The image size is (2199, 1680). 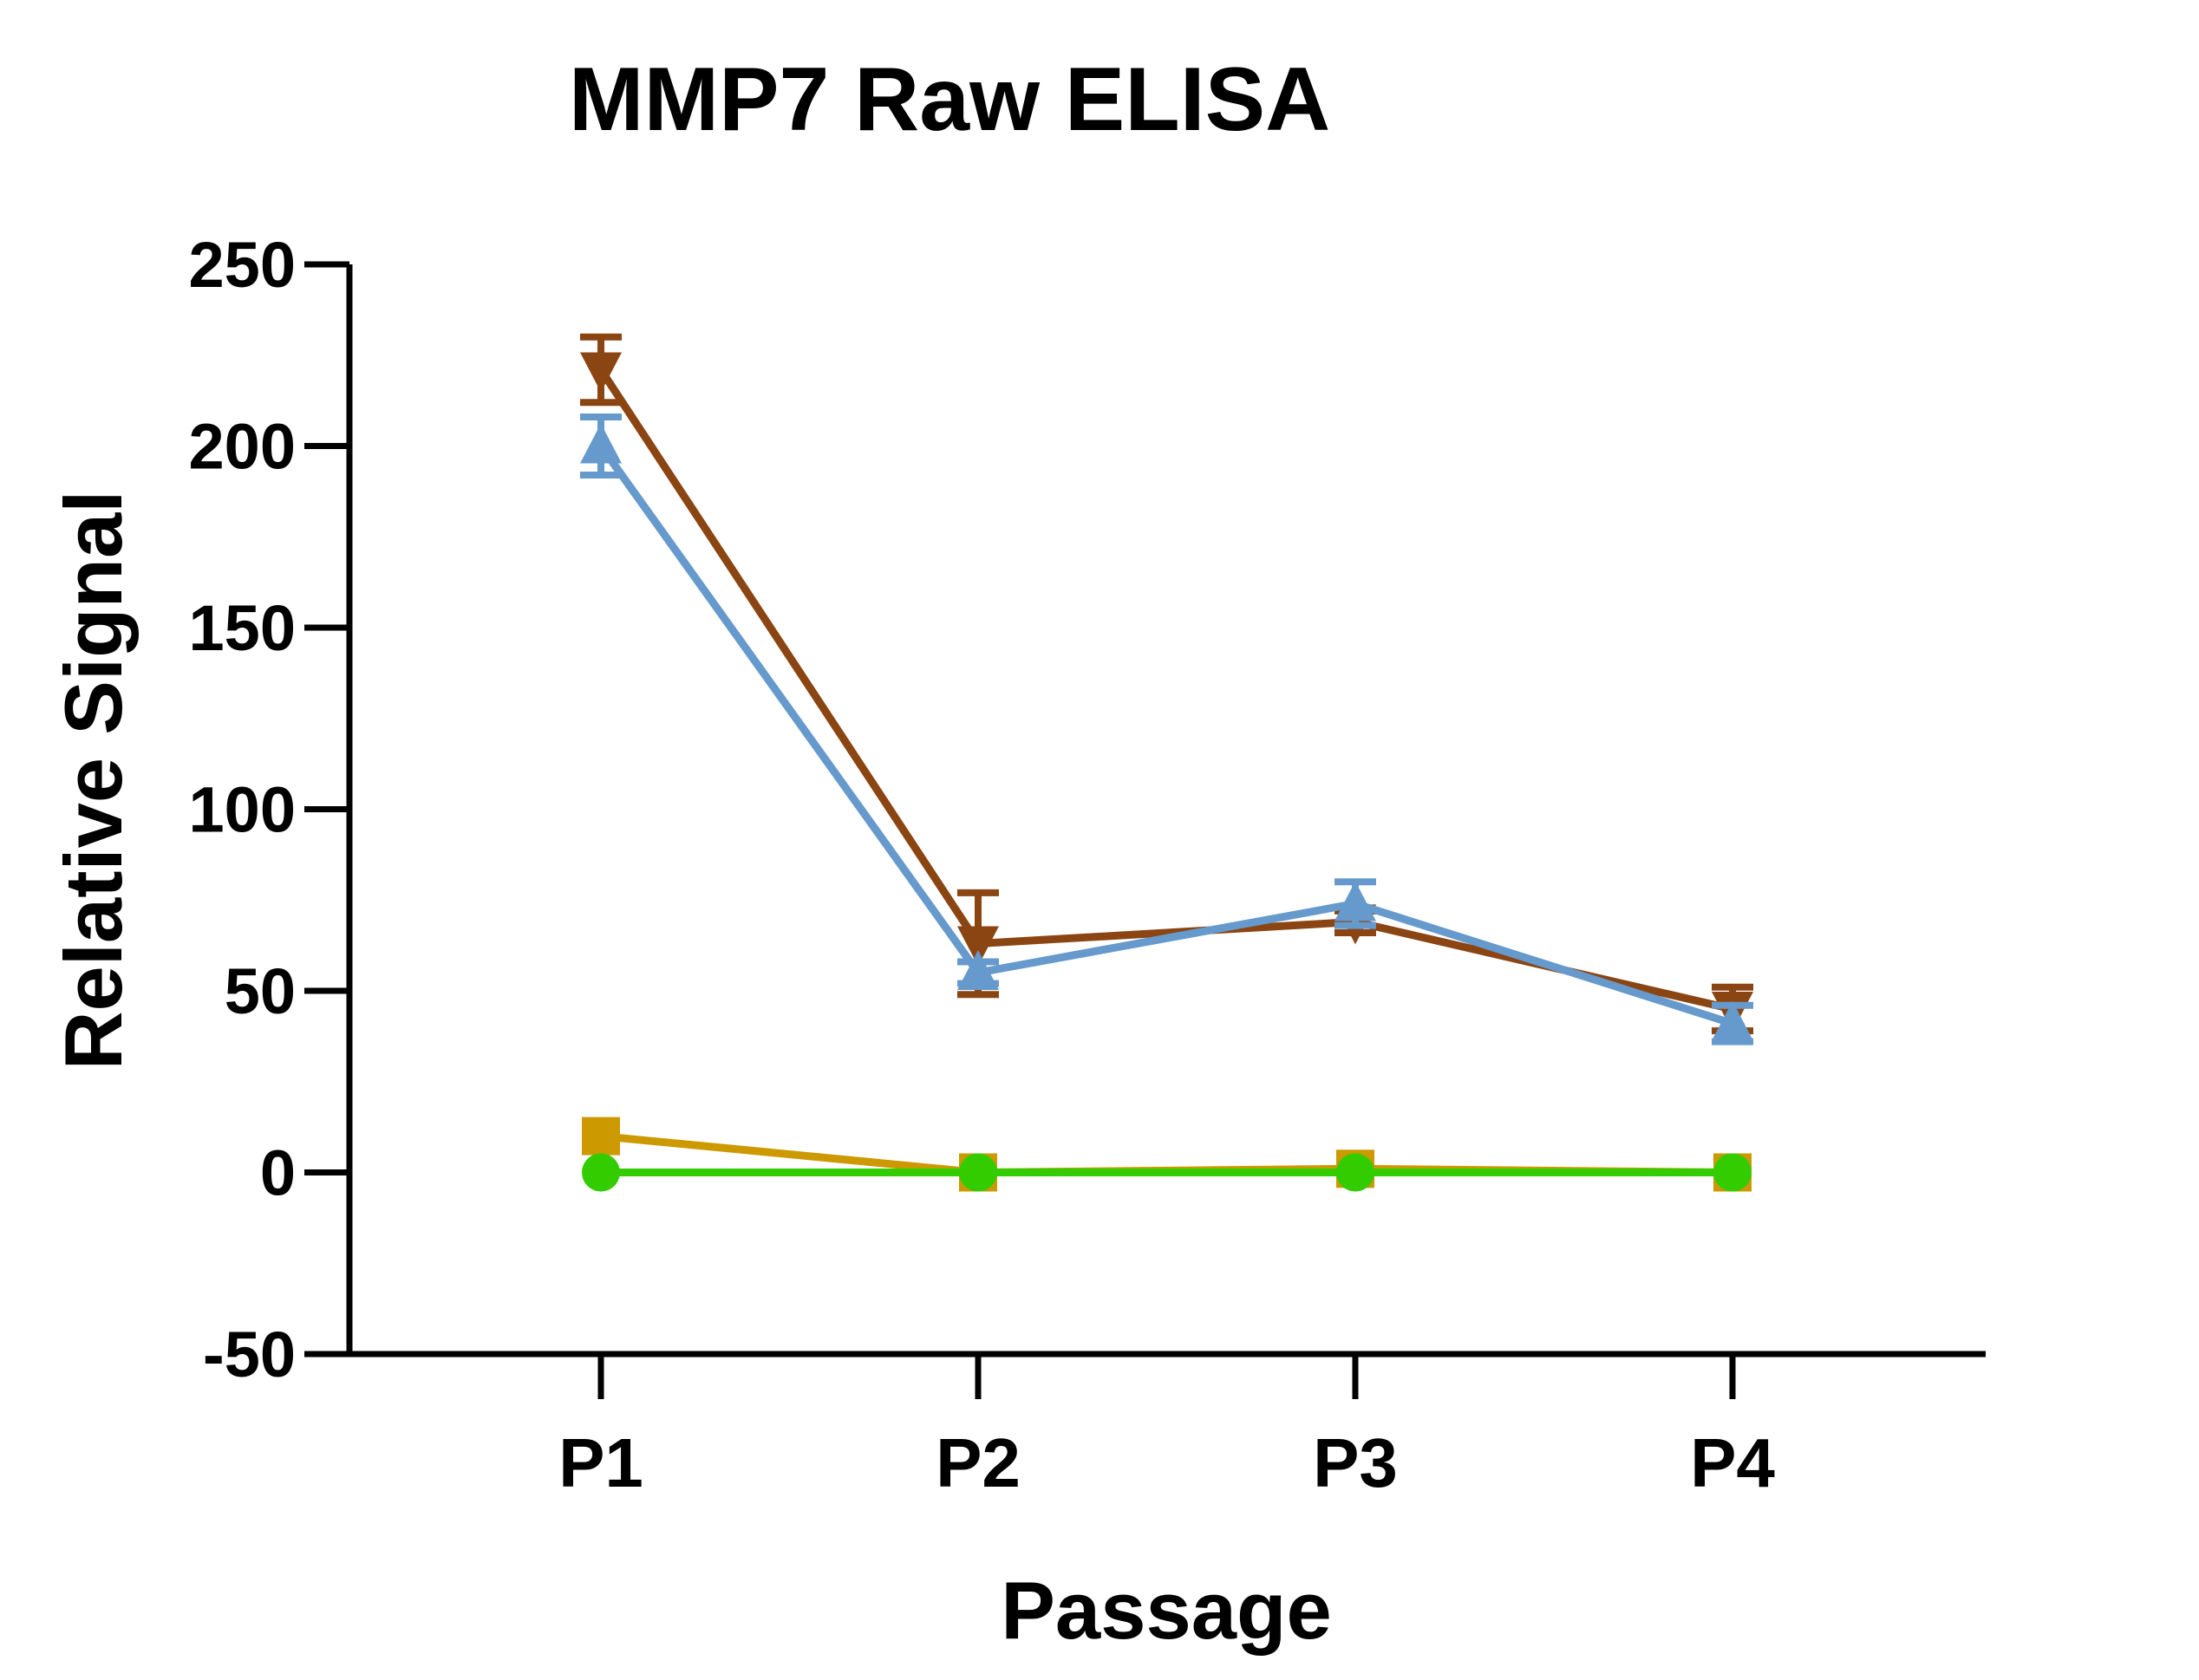 What do you see at coordinates (278, 1173) in the screenshot?
I see `y-tick-label: 0` at bounding box center [278, 1173].